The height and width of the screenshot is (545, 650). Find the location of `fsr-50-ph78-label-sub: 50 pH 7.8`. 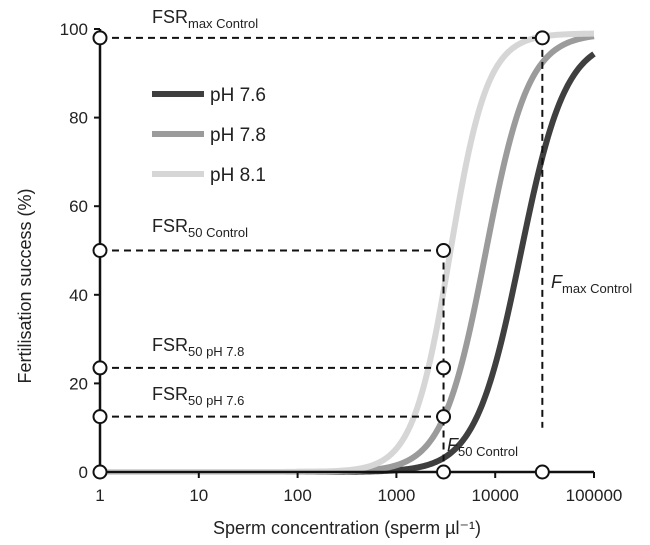

fsr-50-ph78-label-sub: 50 pH 7.8 is located at coordinates (216, 351).